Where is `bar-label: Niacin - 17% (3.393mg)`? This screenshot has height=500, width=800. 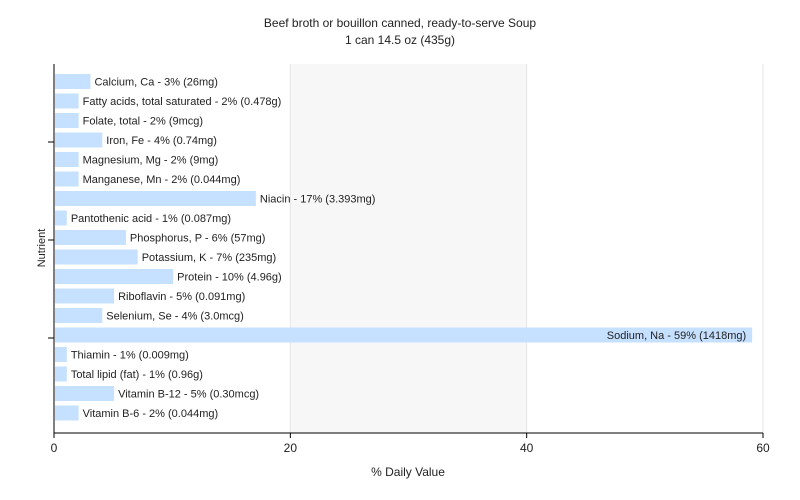
bar-label: Niacin - 17% (3.393mg) is located at coordinates (318, 200).